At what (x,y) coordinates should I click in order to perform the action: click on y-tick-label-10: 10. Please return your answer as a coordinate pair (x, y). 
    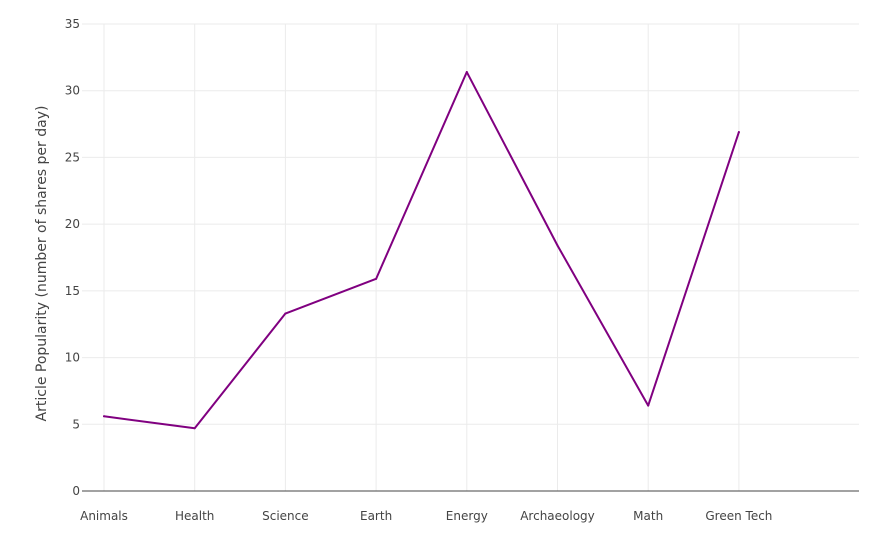
    Looking at the image, I should click on (72, 358).